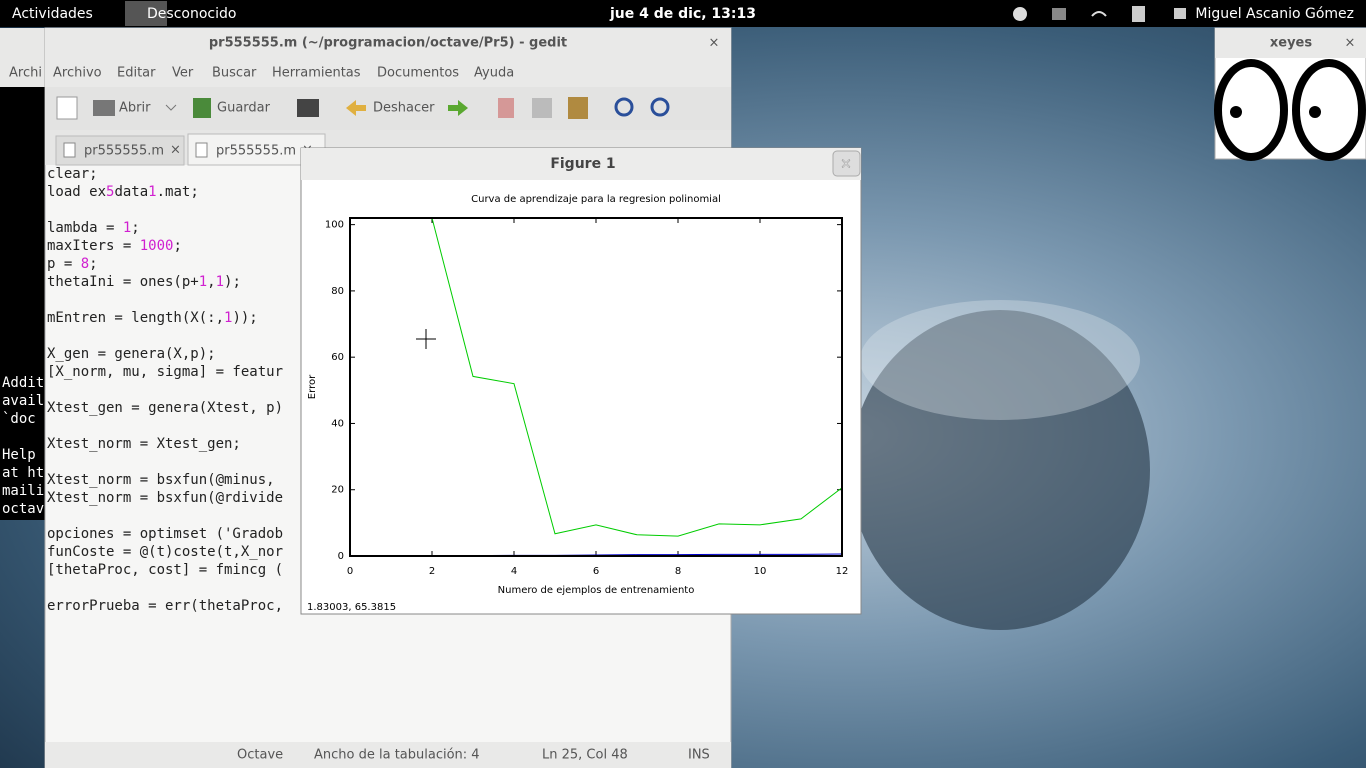  Describe the element at coordinates (1236, 112) in the screenshot. I see `pupil` at that location.